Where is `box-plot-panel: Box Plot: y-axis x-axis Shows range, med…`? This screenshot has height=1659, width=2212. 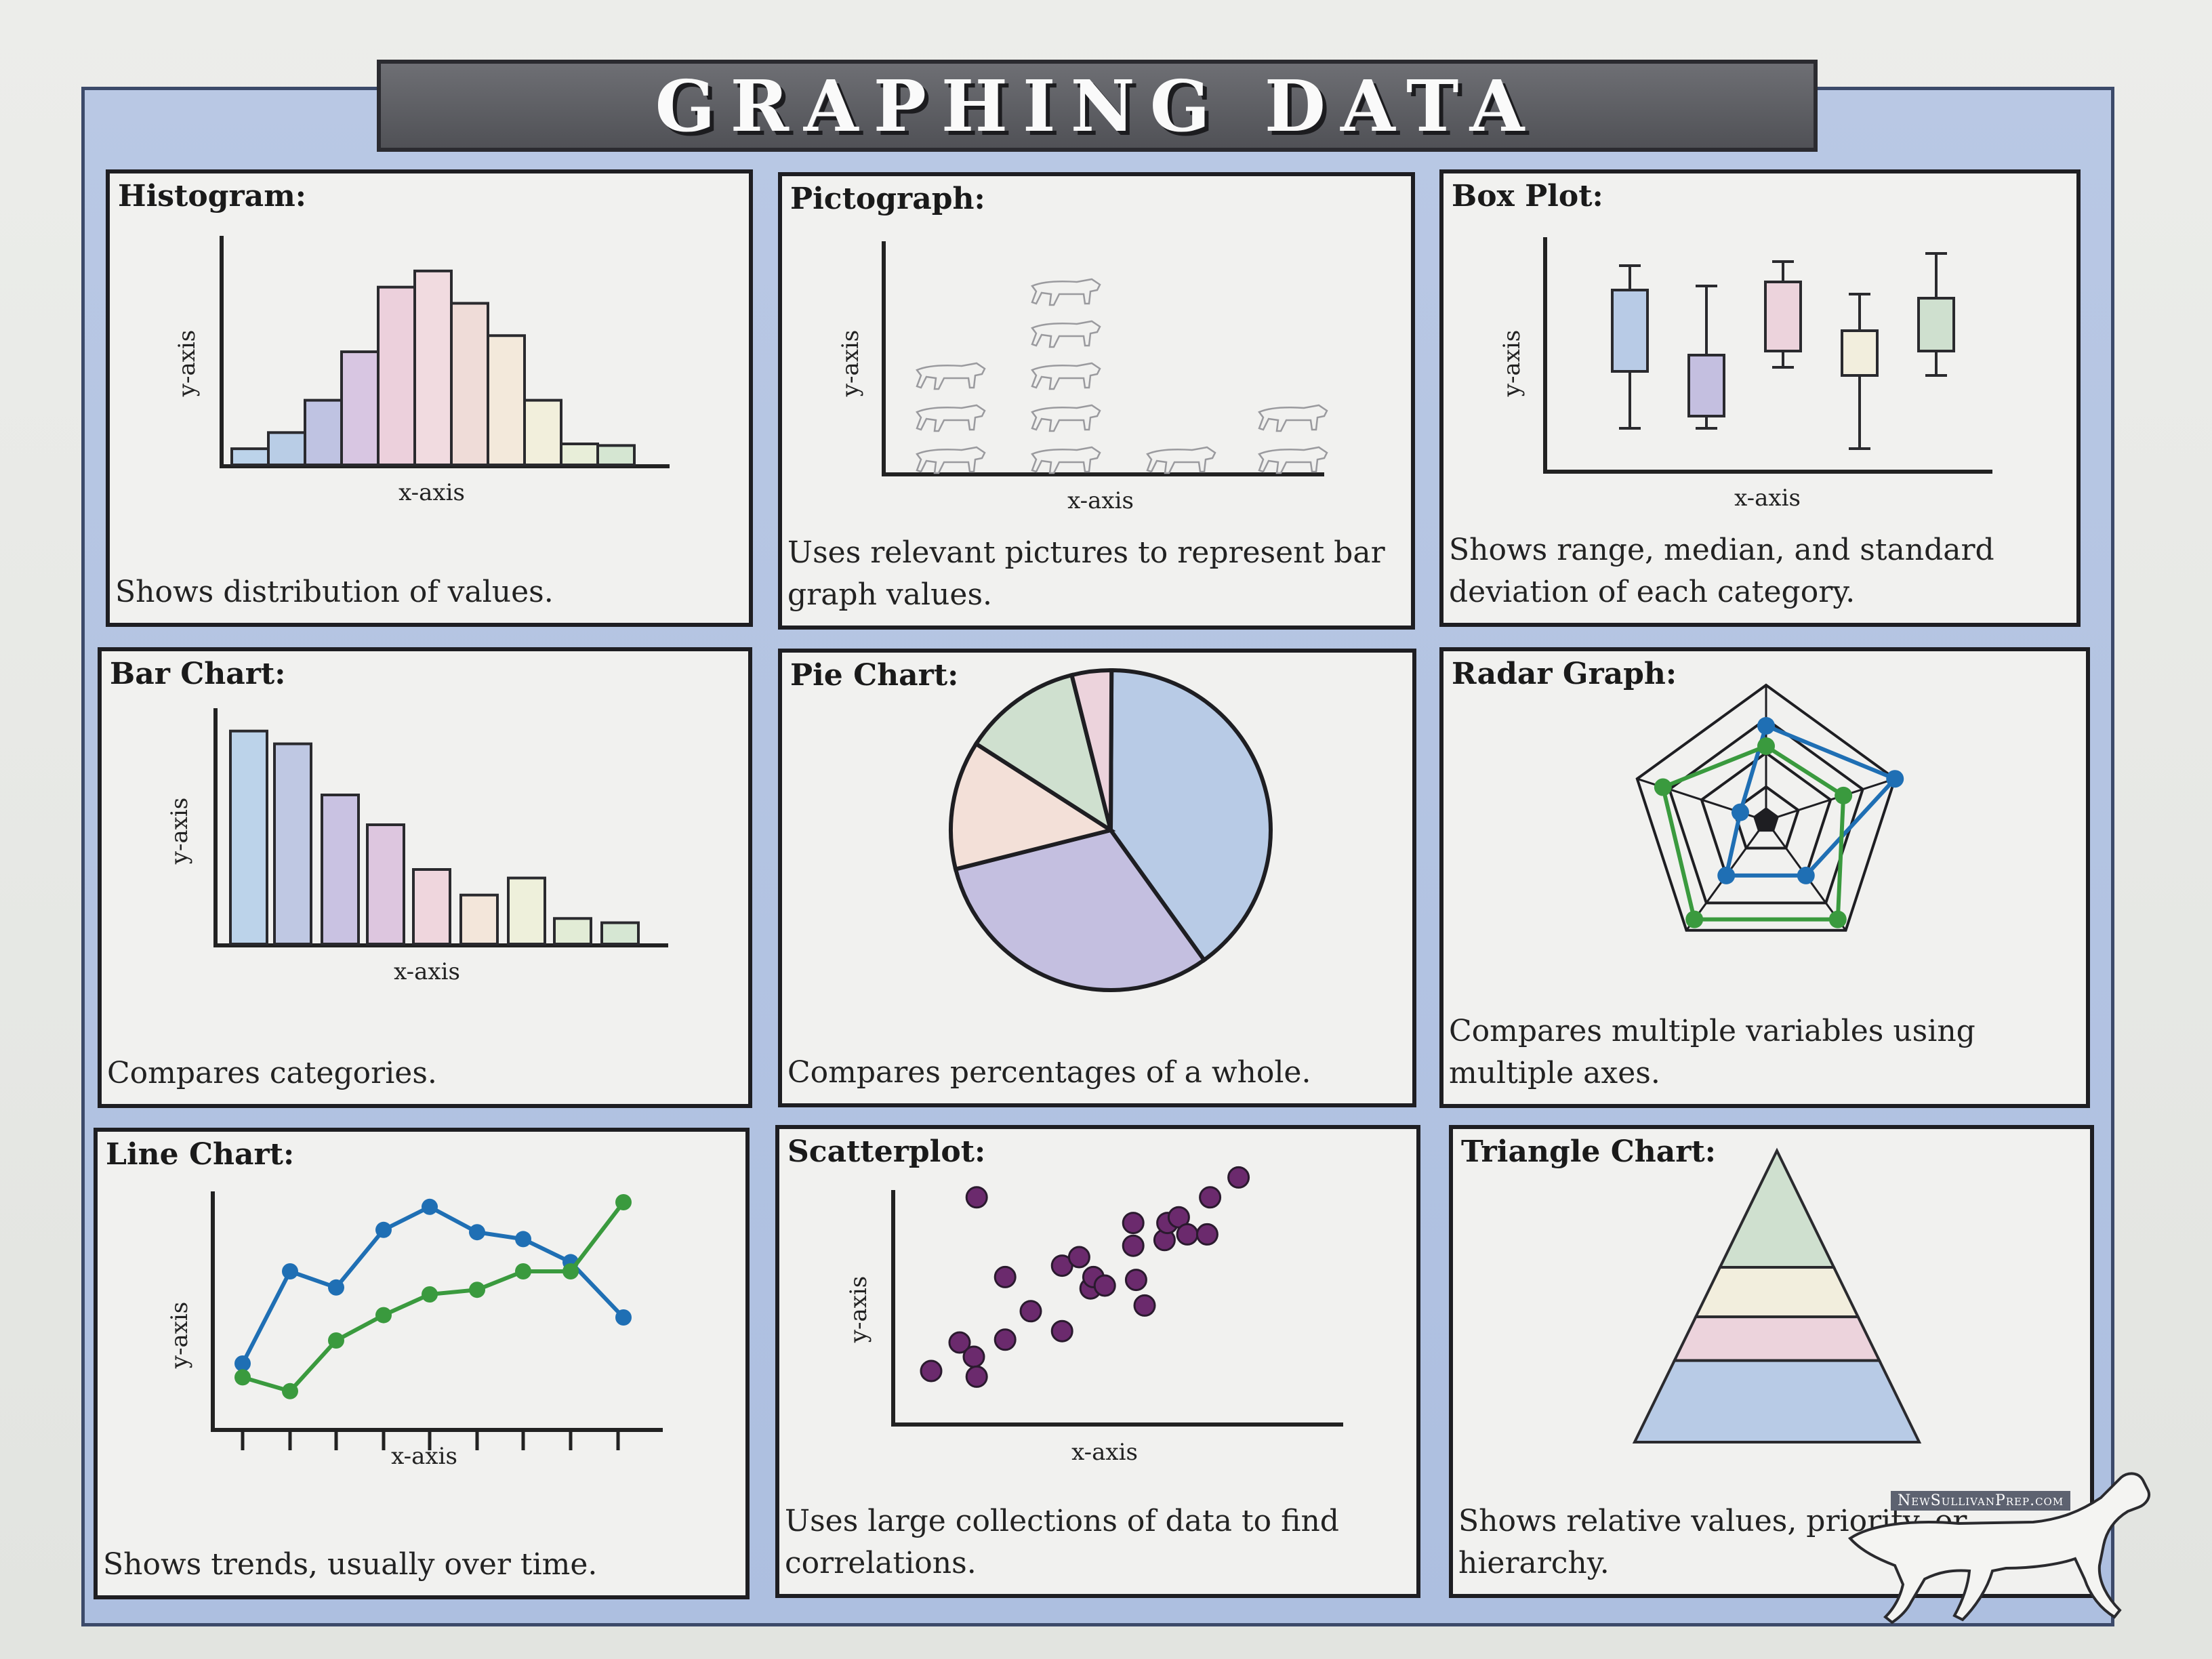
box-plot-panel: Box Plot: y-axis x-axis Shows range, med… is located at coordinates (1760, 398).